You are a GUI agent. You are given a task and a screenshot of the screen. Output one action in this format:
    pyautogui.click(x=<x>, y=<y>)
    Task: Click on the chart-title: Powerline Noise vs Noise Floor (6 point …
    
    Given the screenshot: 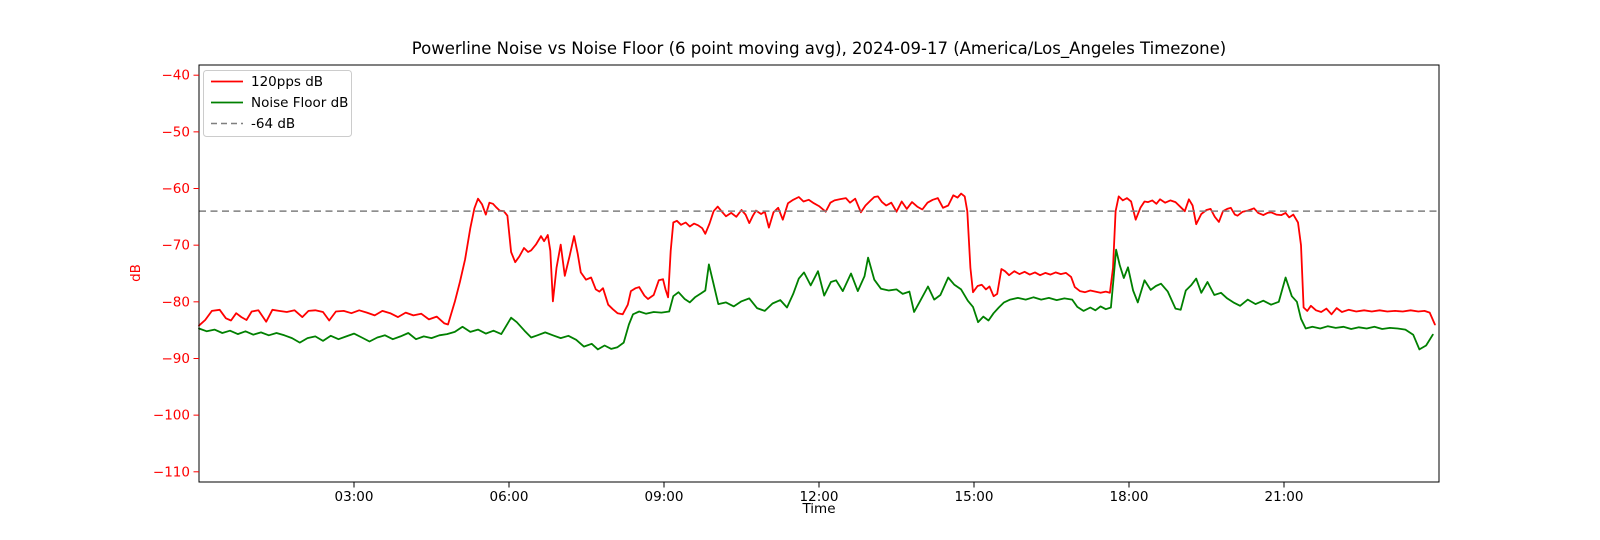 What is the action you would take?
    pyautogui.click(x=819, y=49)
    